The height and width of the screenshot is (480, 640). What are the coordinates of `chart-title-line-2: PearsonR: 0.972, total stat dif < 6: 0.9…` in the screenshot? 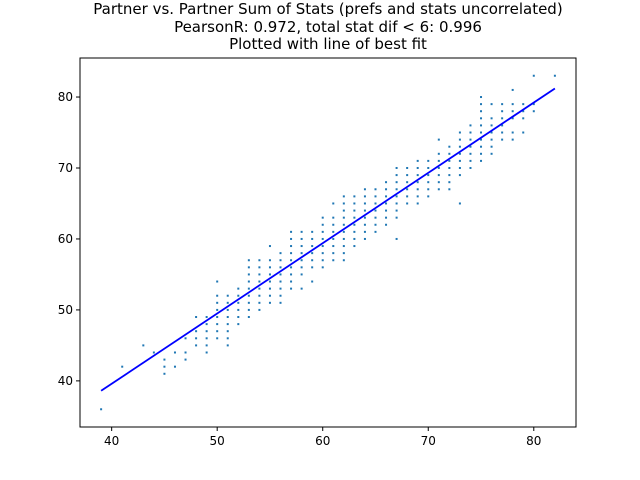 It's located at (328, 27).